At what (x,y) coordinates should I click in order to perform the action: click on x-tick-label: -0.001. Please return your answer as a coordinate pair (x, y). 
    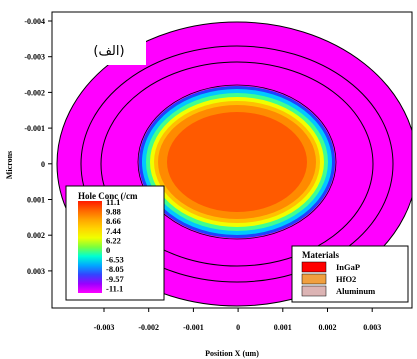
    Looking at the image, I should click on (193, 327).